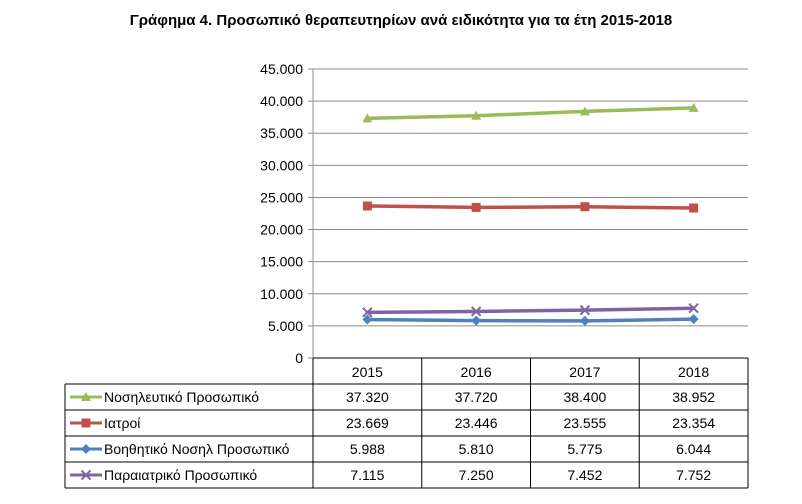 This screenshot has height=504, width=802. What do you see at coordinates (693, 372) in the screenshot?
I see `x-tick-label: 2018` at bounding box center [693, 372].